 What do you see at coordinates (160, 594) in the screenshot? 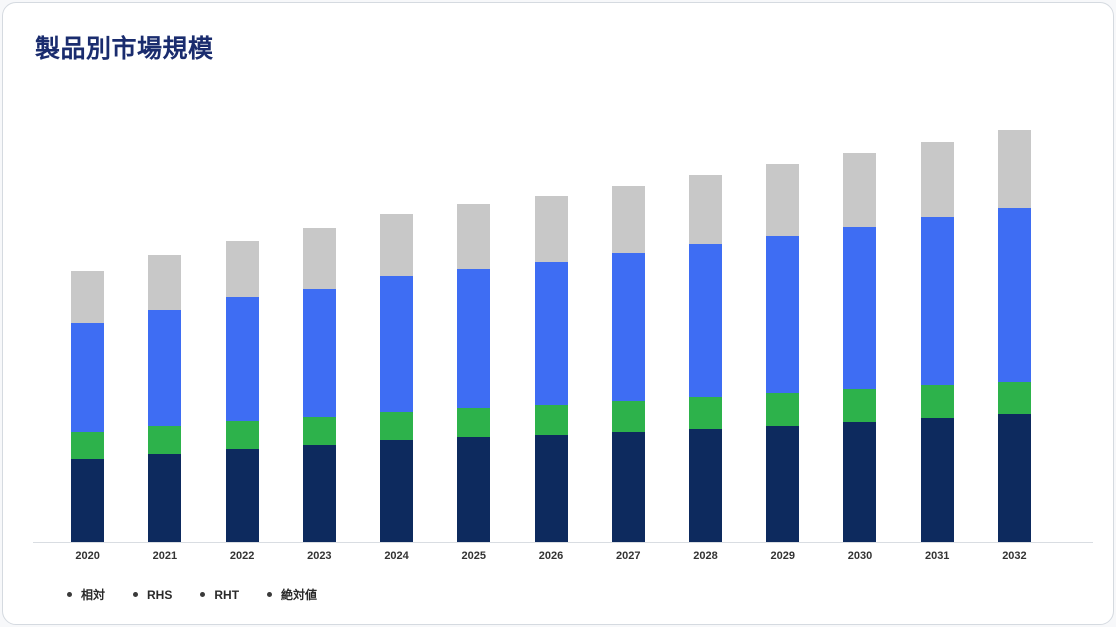
I see `legend-label: RHS` at bounding box center [160, 594].